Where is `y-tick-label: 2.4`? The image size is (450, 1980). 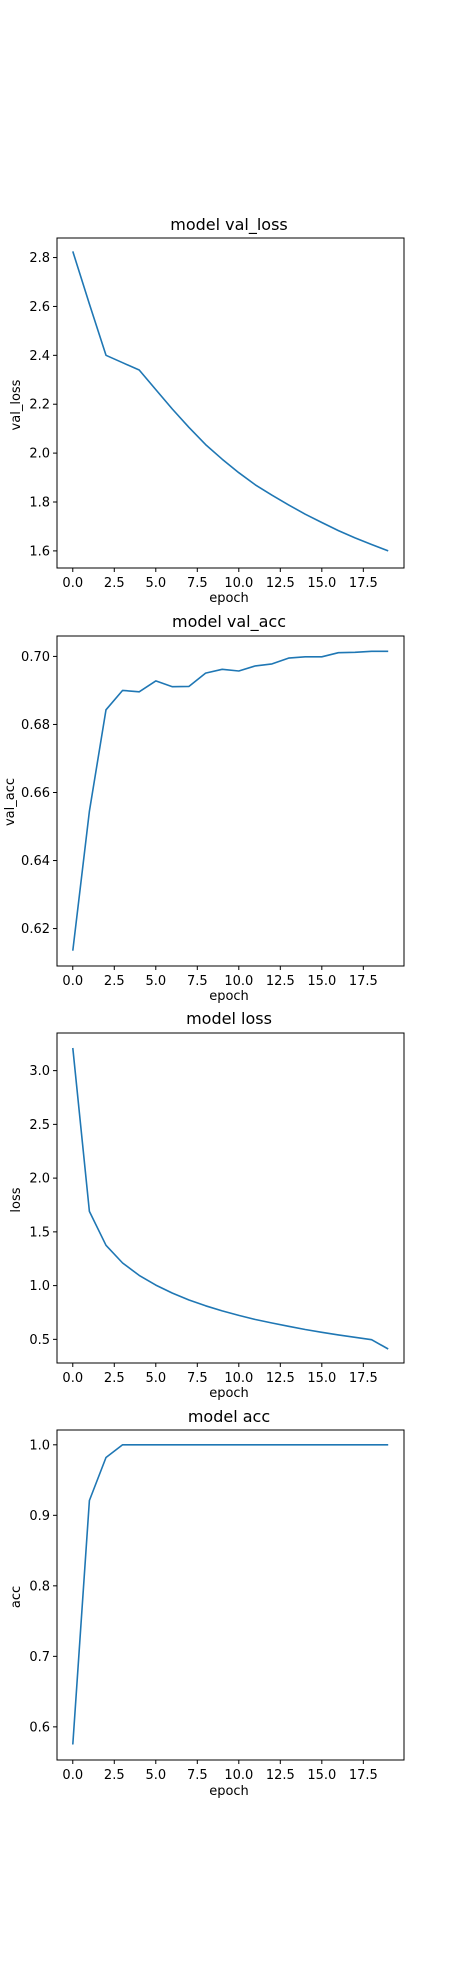
y-tick-label: 2.4 is located at coordinates (39, 356).